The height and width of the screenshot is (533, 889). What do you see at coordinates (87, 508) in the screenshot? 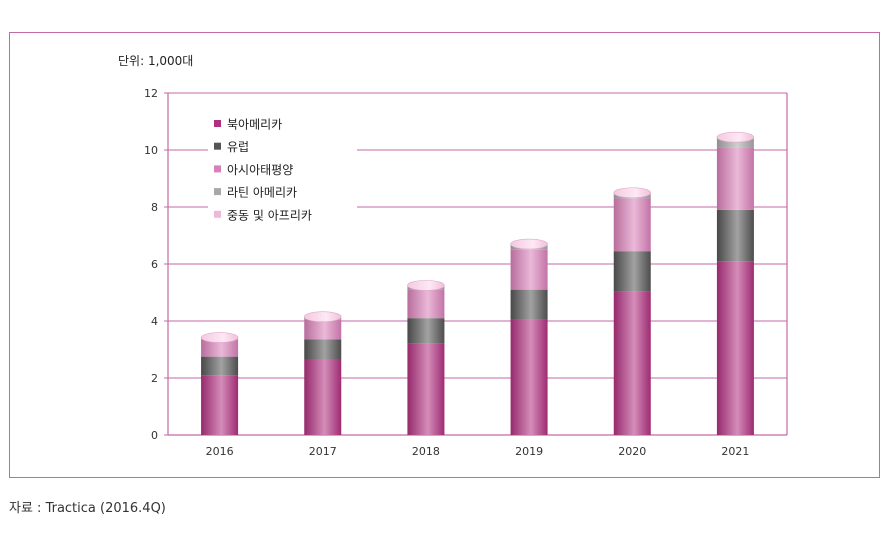
I see `source-note: 자료 : Tractica (2016.4Q)` at bounding box center [87, 508].